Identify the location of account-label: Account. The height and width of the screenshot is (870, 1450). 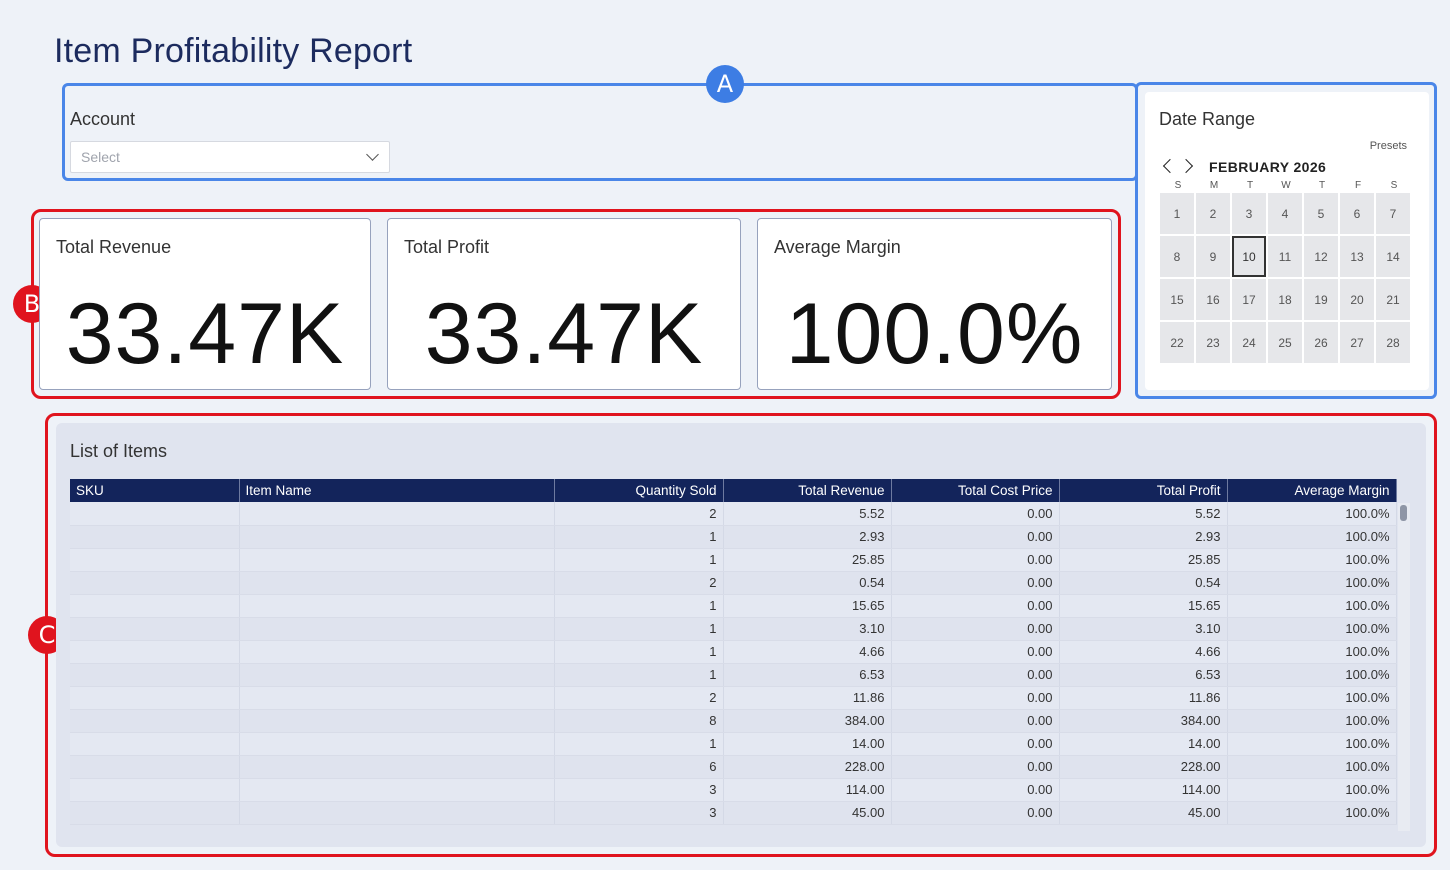
(103, 119).